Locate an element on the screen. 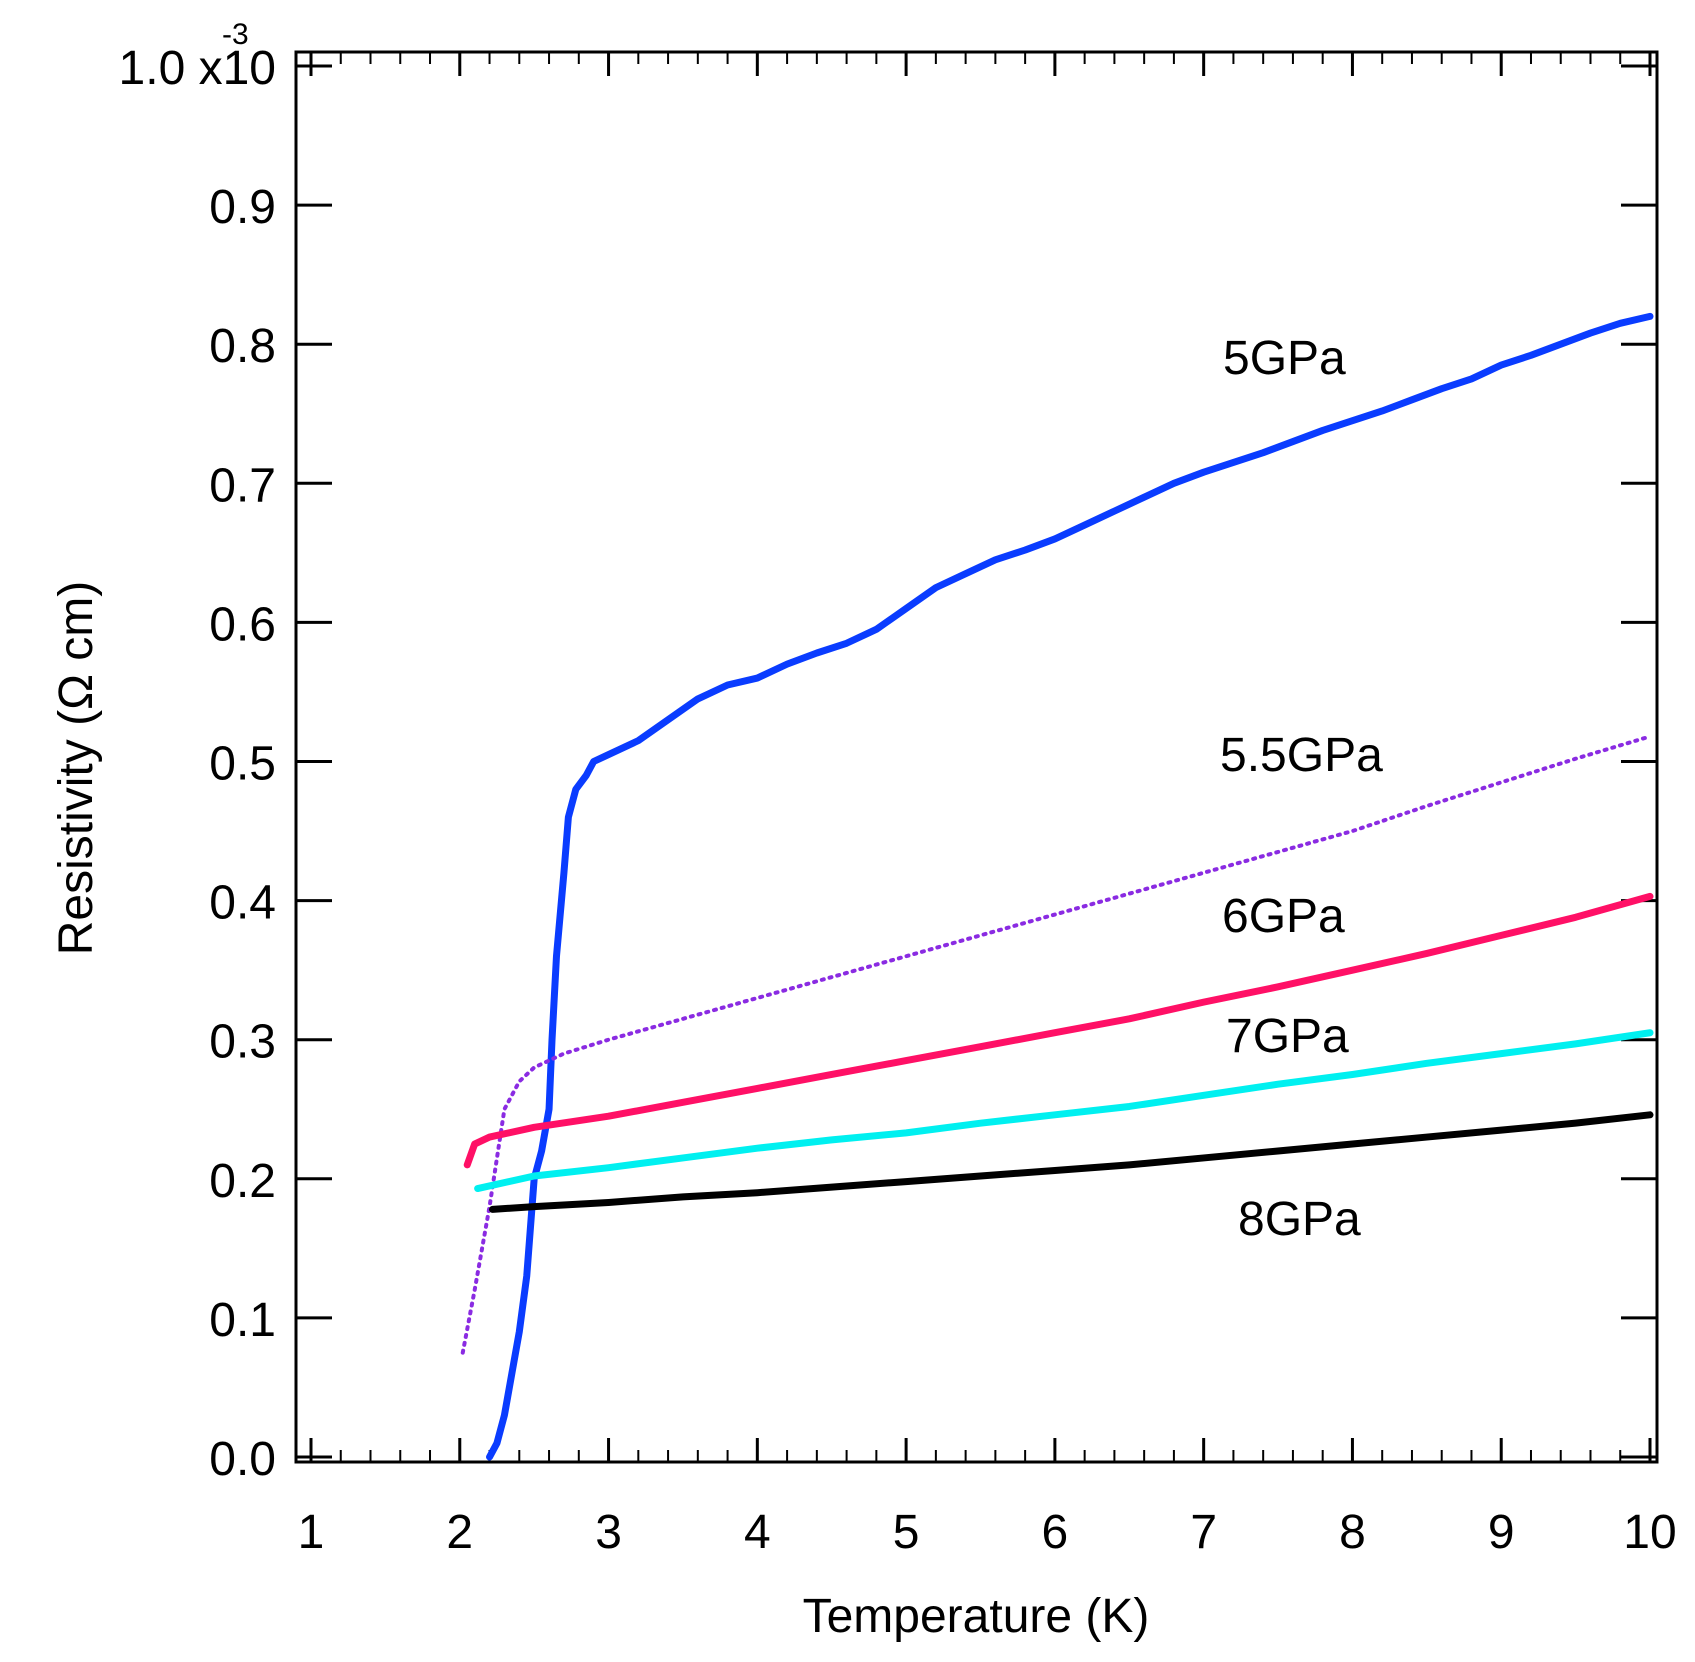  series-line-7GPa is located at coordinates (1064, 1111).